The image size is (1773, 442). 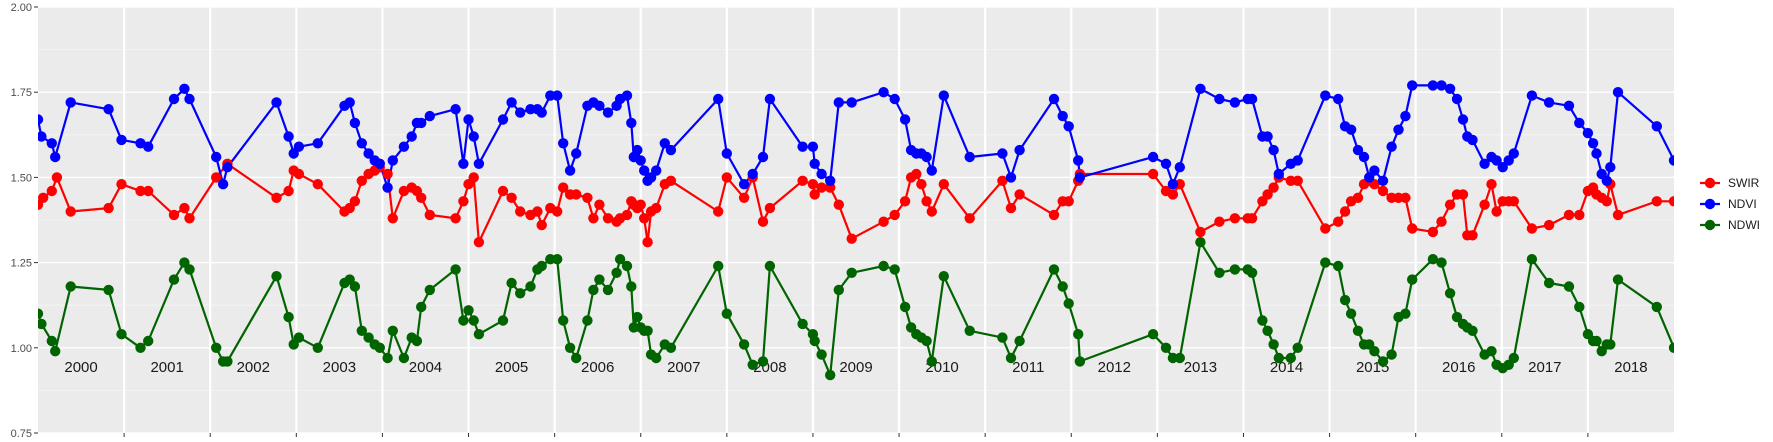 What do you see at coordinates (24, 221) in the screenshot?
I see `y-axis: 0.75 1.00 1.25 1.50 1.75 2.00` at bounding box center [24, 221].